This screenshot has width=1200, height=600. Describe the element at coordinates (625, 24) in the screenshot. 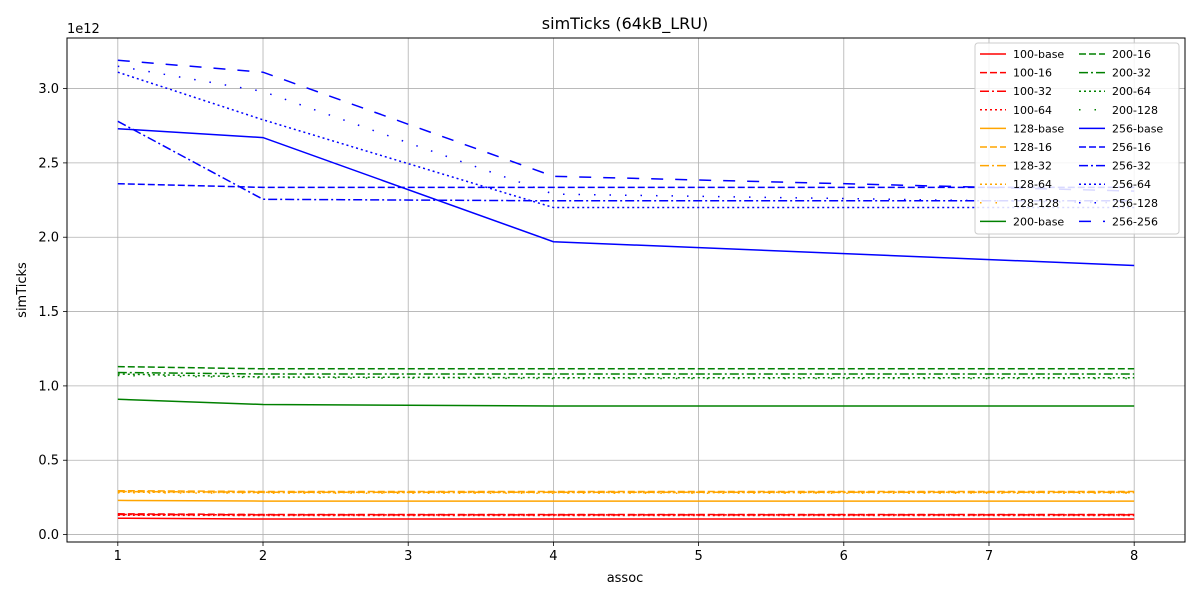

I see `chart-title: simTicks (64kB_LRU)` at that location.